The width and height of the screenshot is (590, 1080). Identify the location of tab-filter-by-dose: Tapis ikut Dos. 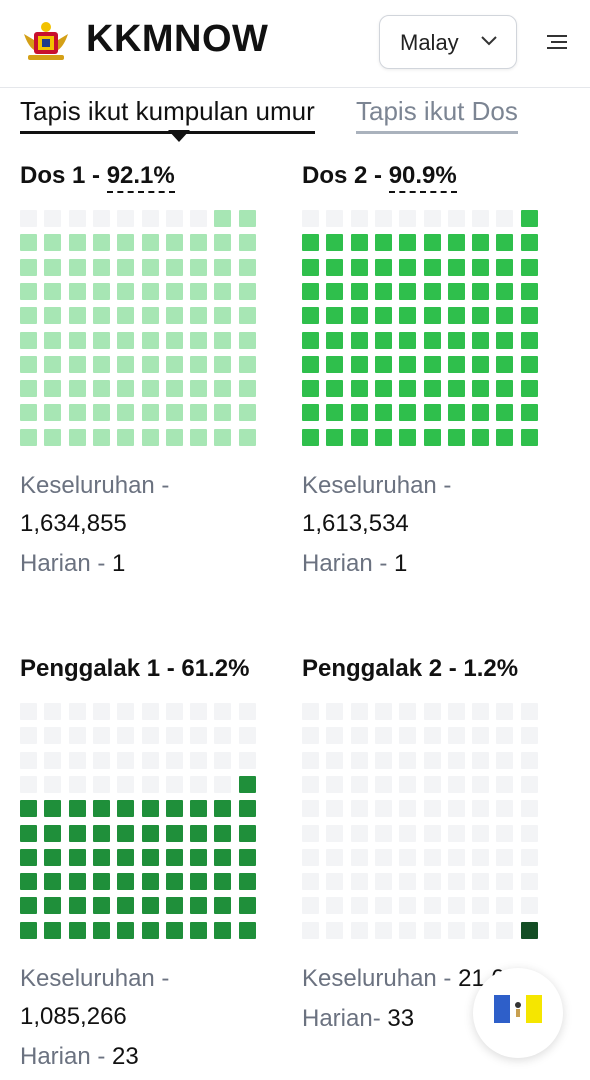
(437, 115).